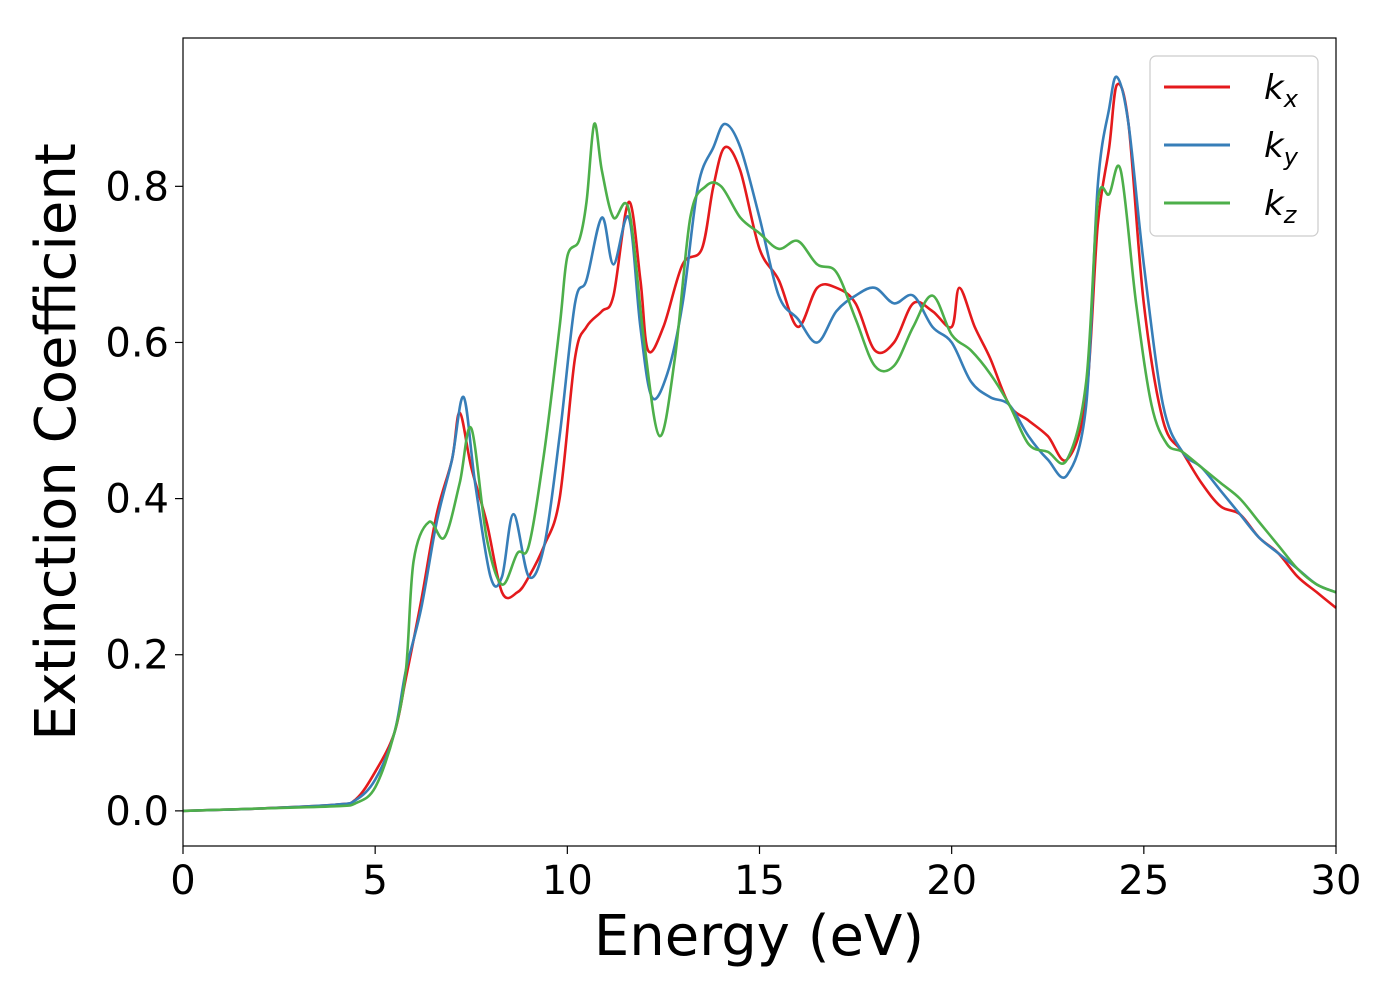 This screenshot has height=1000, width=1400. Describe the element at coordinates (567, 881) in the screenshot. I see `x-tick-label: 10` at that location.